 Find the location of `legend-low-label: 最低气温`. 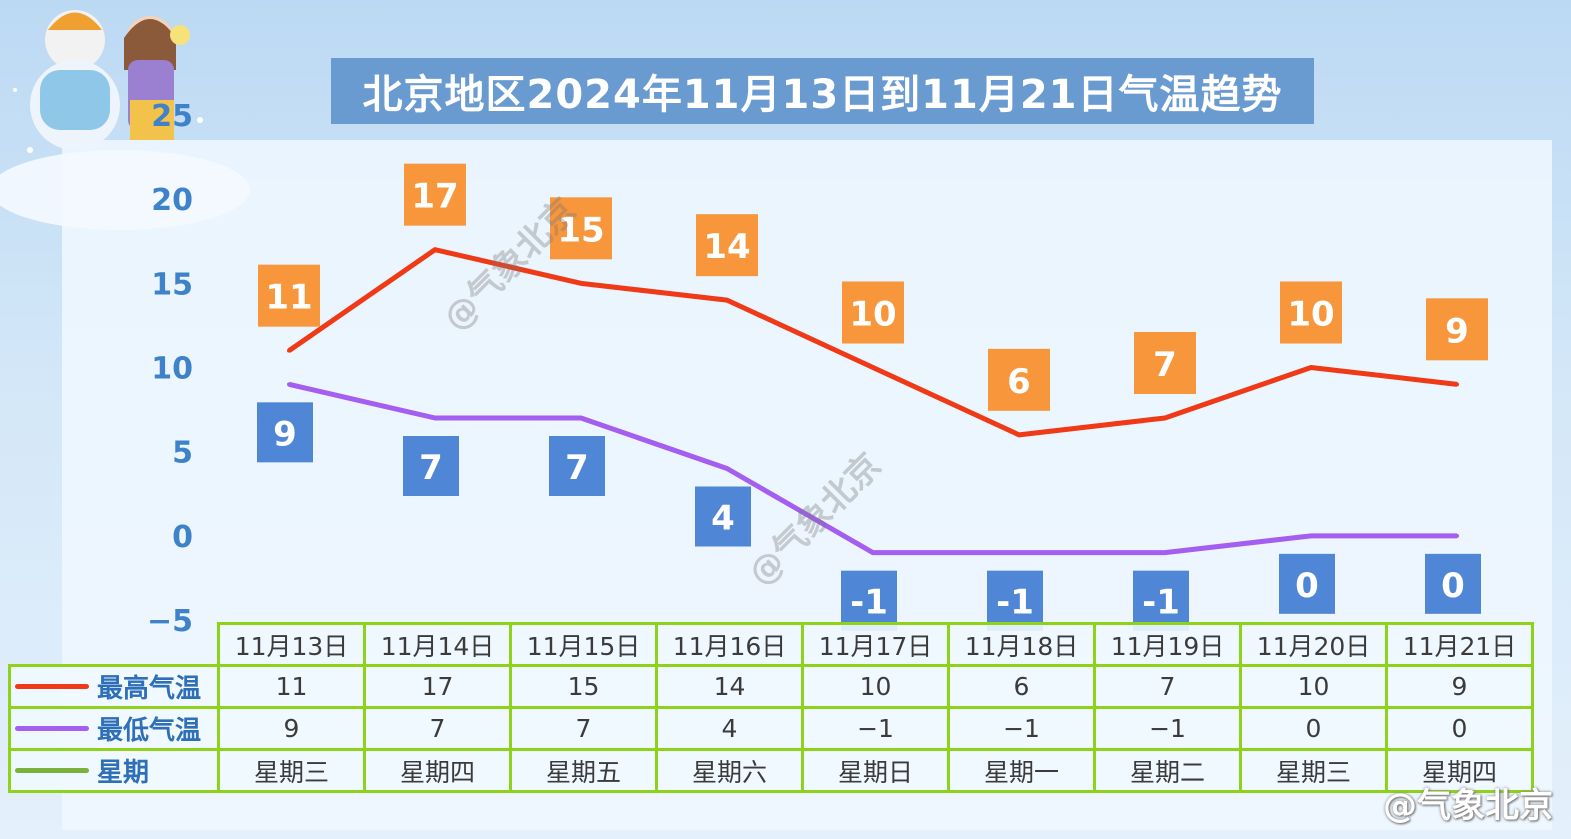

legend-low-label: 最低气温 is located at coordinates (149, 731).